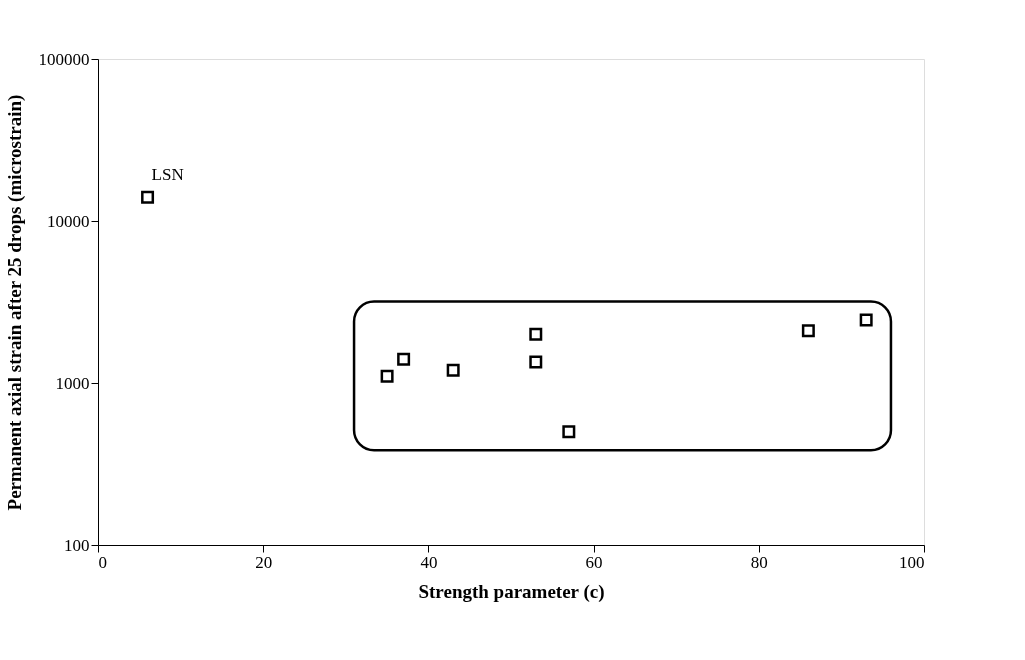 The image size is (1025, 660). I want to click on x-tick-label: 80, so click(759, 562).